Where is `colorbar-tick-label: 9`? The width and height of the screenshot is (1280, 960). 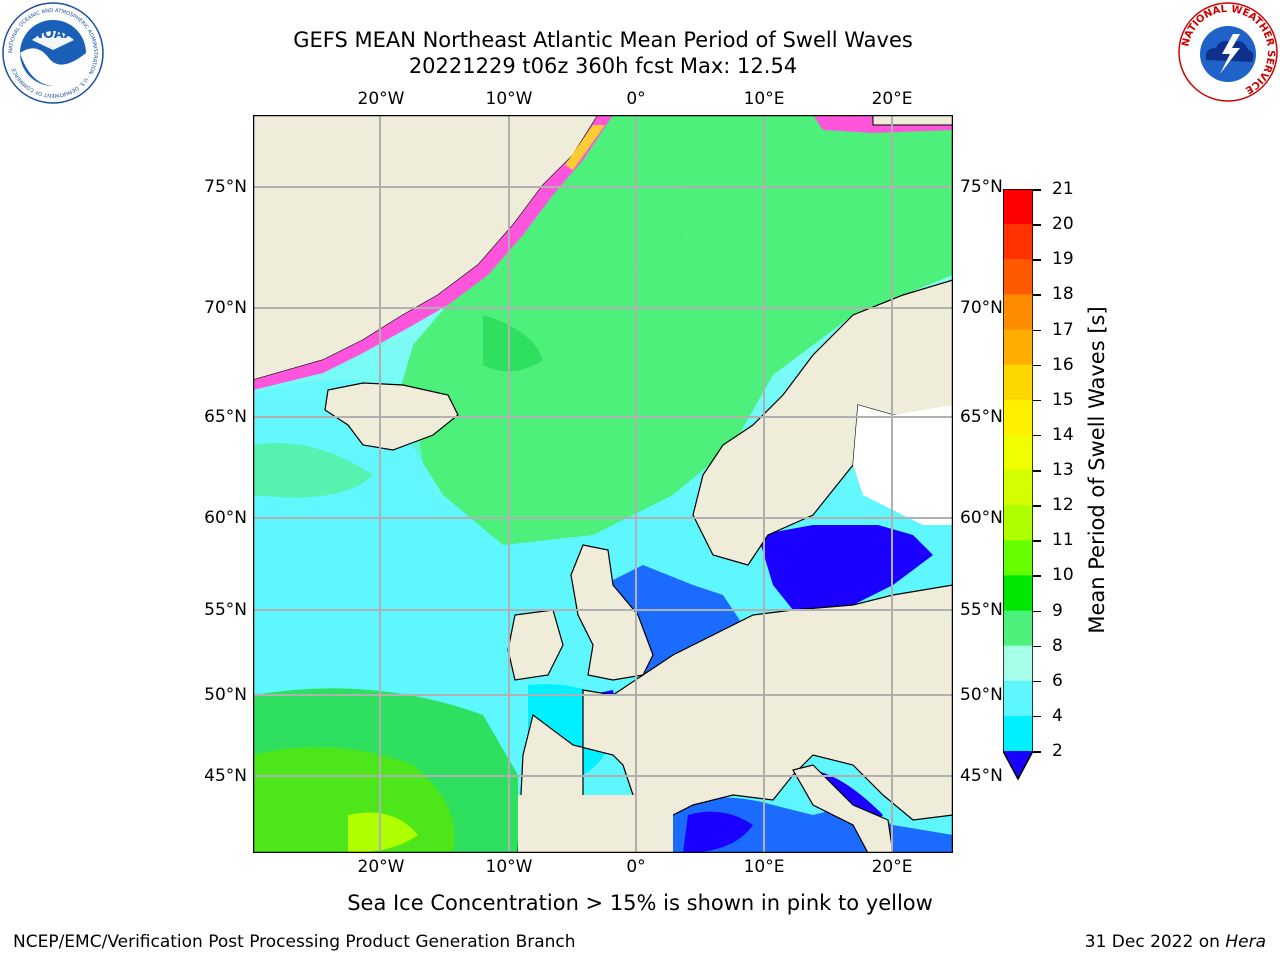
colorbar-tick-label: 9 is located at coordinates (1057, 610).